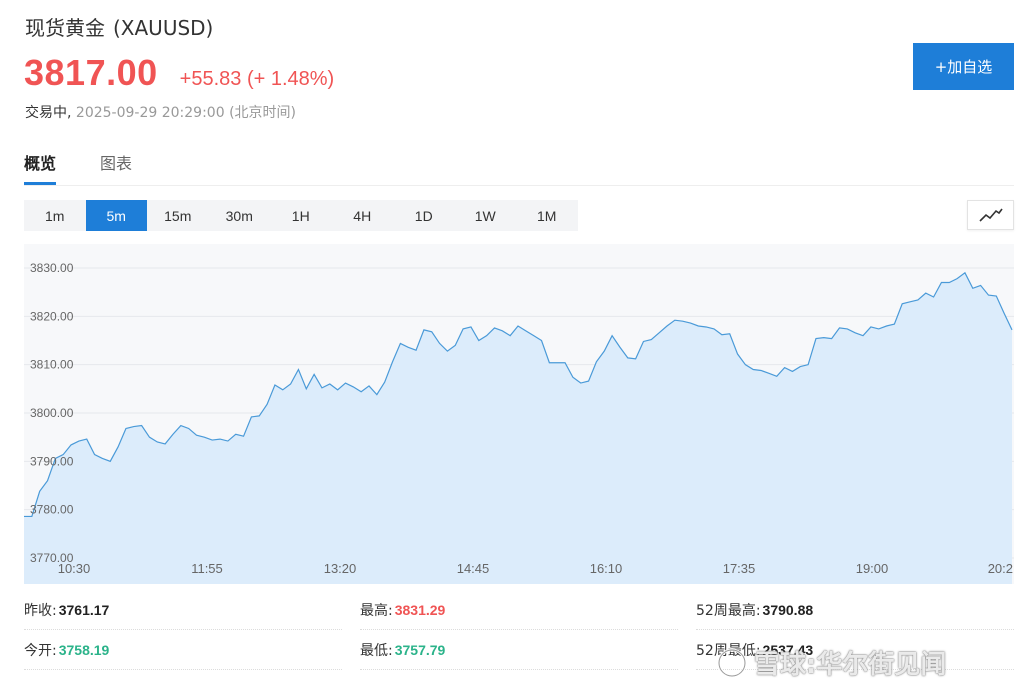 The height and width of the screenshot is (694, 1024). I want to click on price-change: +55.83 (+ 1.48%), so click(257, 79).